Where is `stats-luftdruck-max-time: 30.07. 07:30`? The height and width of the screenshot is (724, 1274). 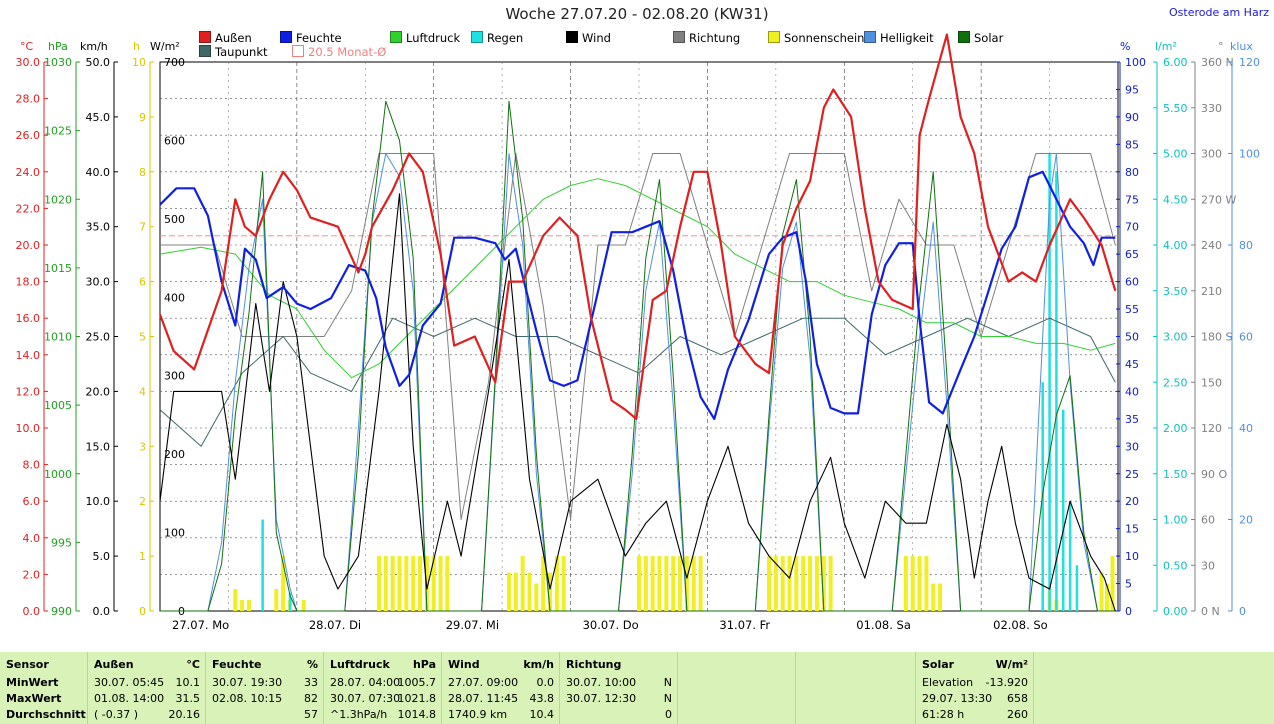
stats-luftdruck-max-time: 30.07. 07:30 is located at coordinates (365, 698).